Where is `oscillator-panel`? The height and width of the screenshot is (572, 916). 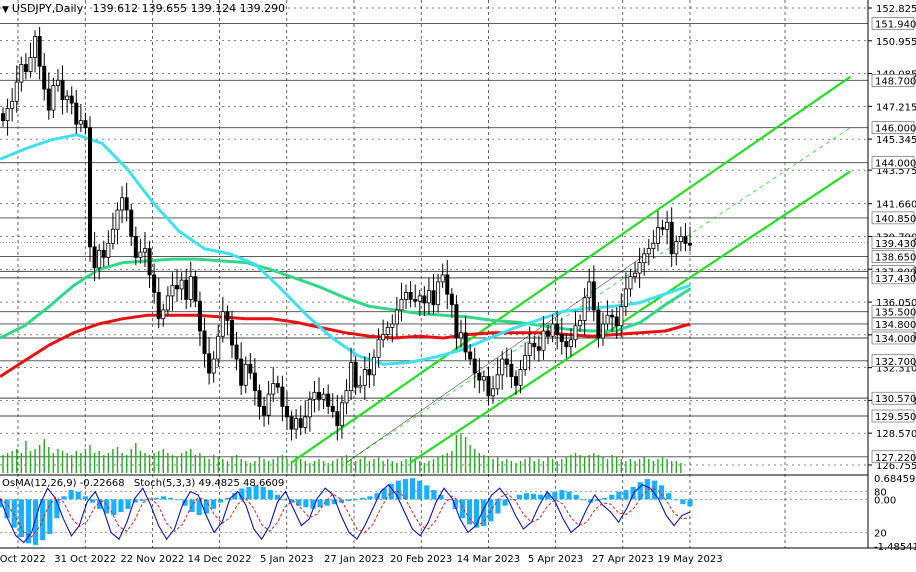
oscillator-panel is located at coordinates (434, 511).